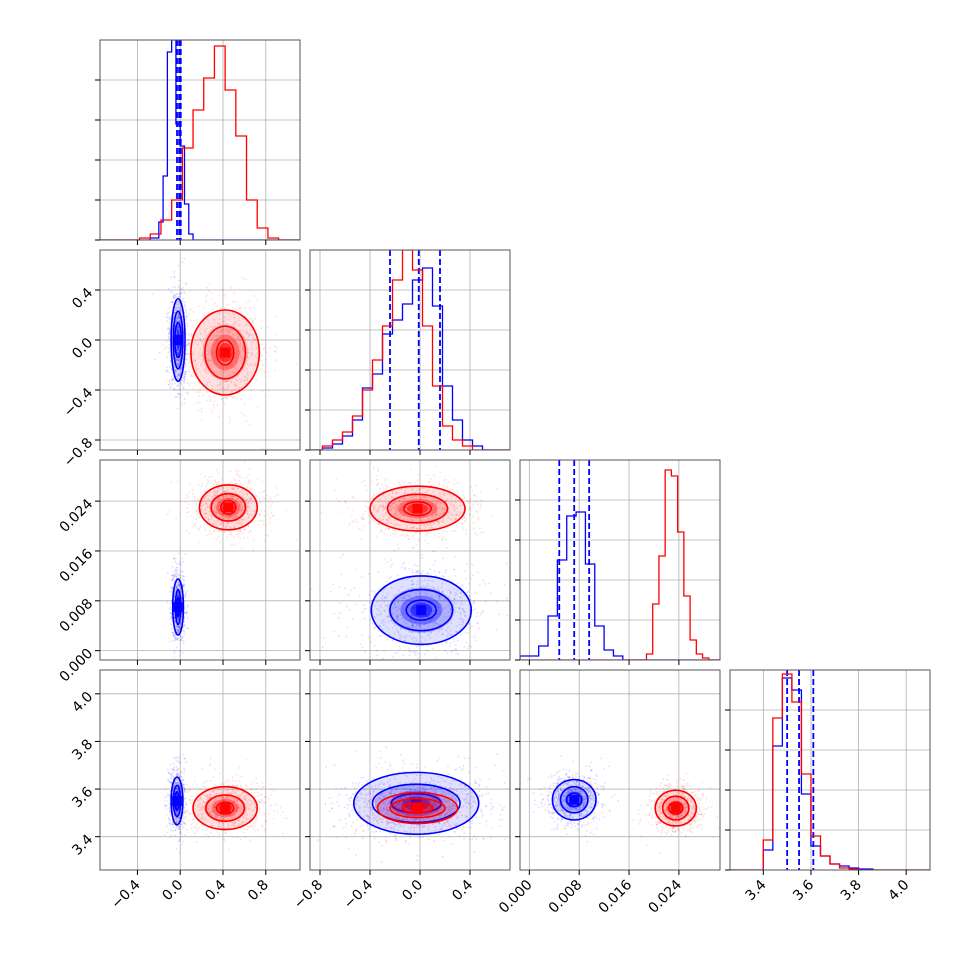 This screenshot has width=970, height=970. What do you see at coordinates (410, 350) in the screenshot?
I see `panel-content` at bounding box center [410, 350].